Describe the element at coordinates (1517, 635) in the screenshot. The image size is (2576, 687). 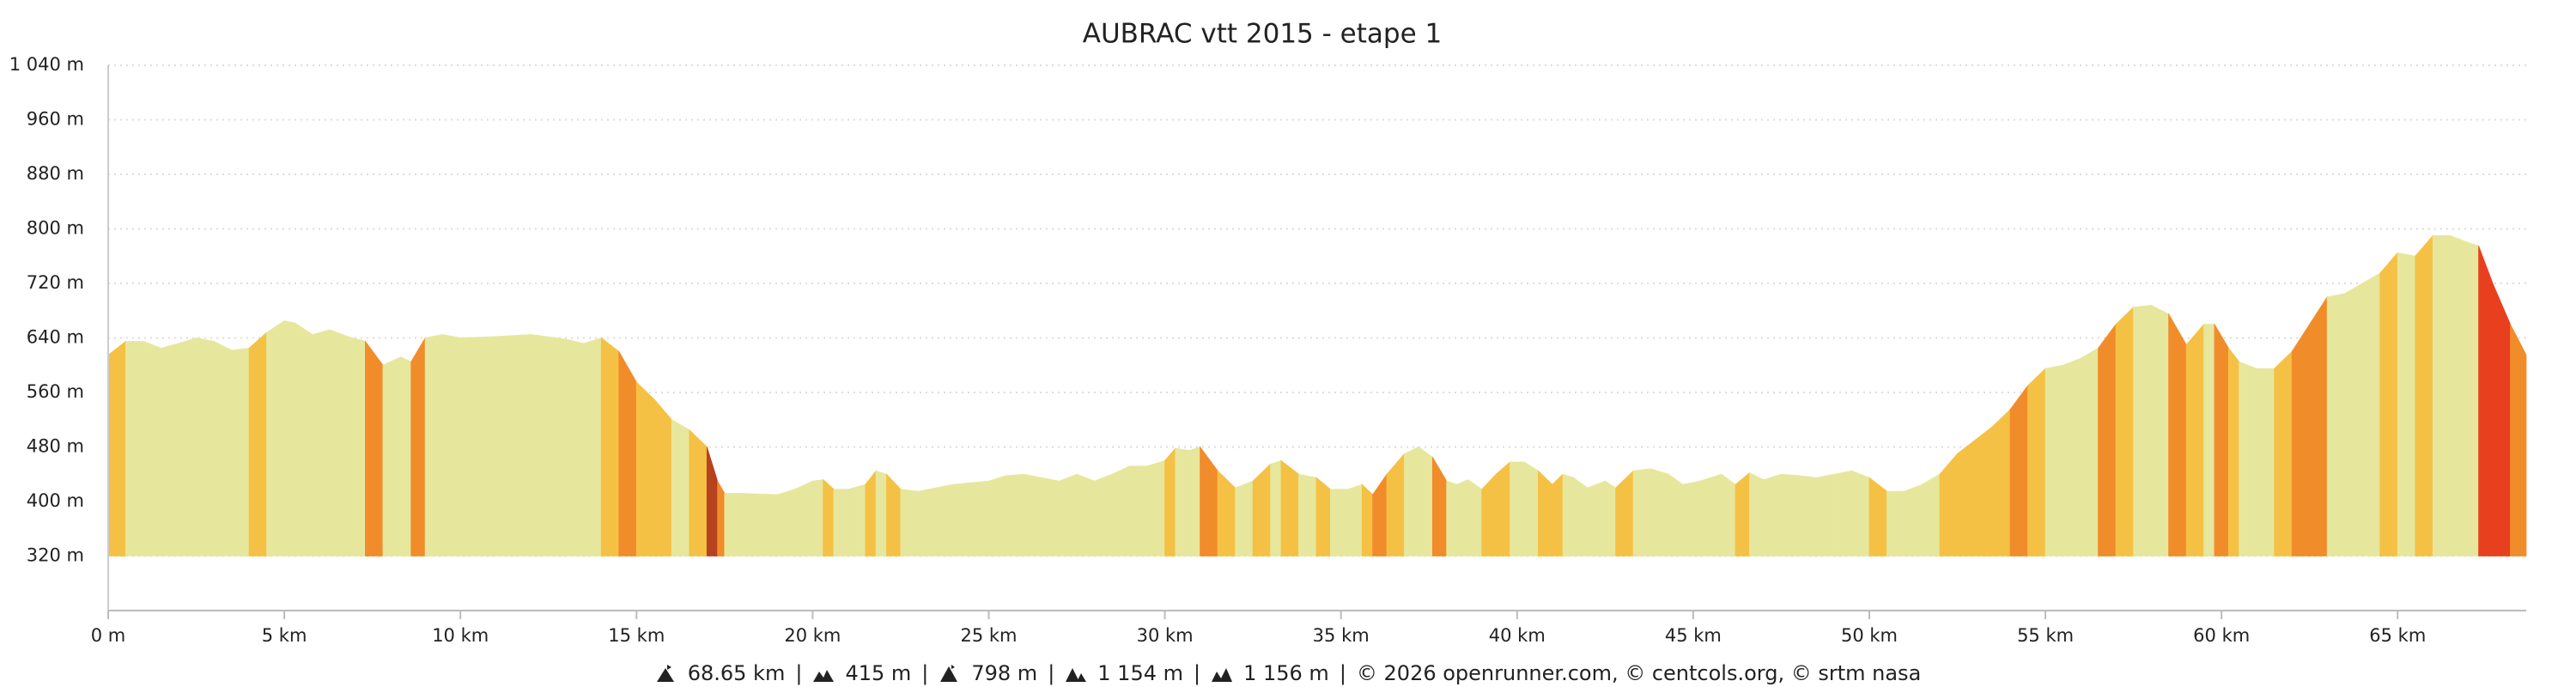
I see `x-tick-label: 40 km` at that location.